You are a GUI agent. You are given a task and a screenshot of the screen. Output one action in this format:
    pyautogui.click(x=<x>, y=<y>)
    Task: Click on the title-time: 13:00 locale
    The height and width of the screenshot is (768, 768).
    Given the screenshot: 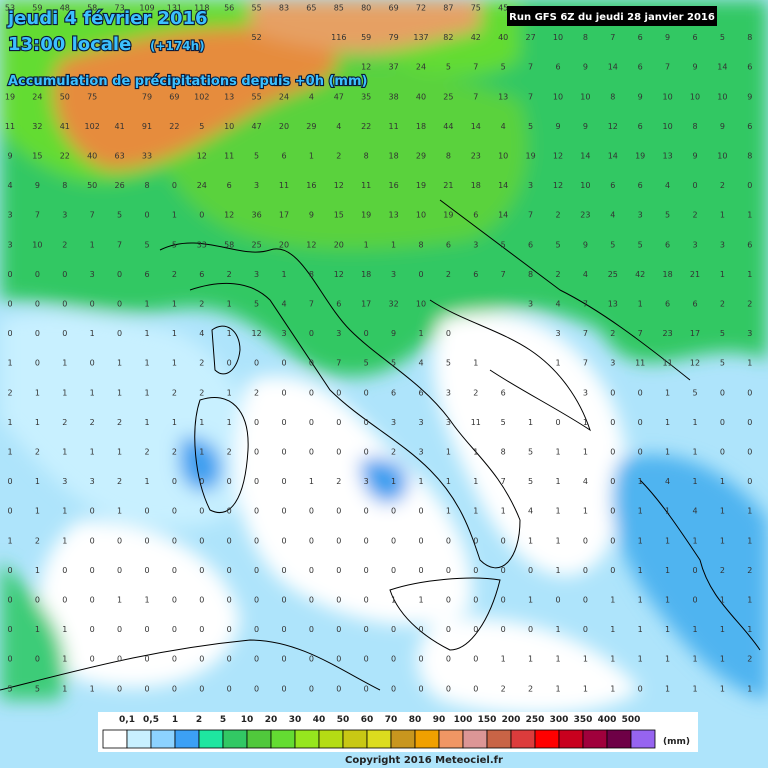 What is the action you would take?
    pyautogui.click(x=69, y=44)
    